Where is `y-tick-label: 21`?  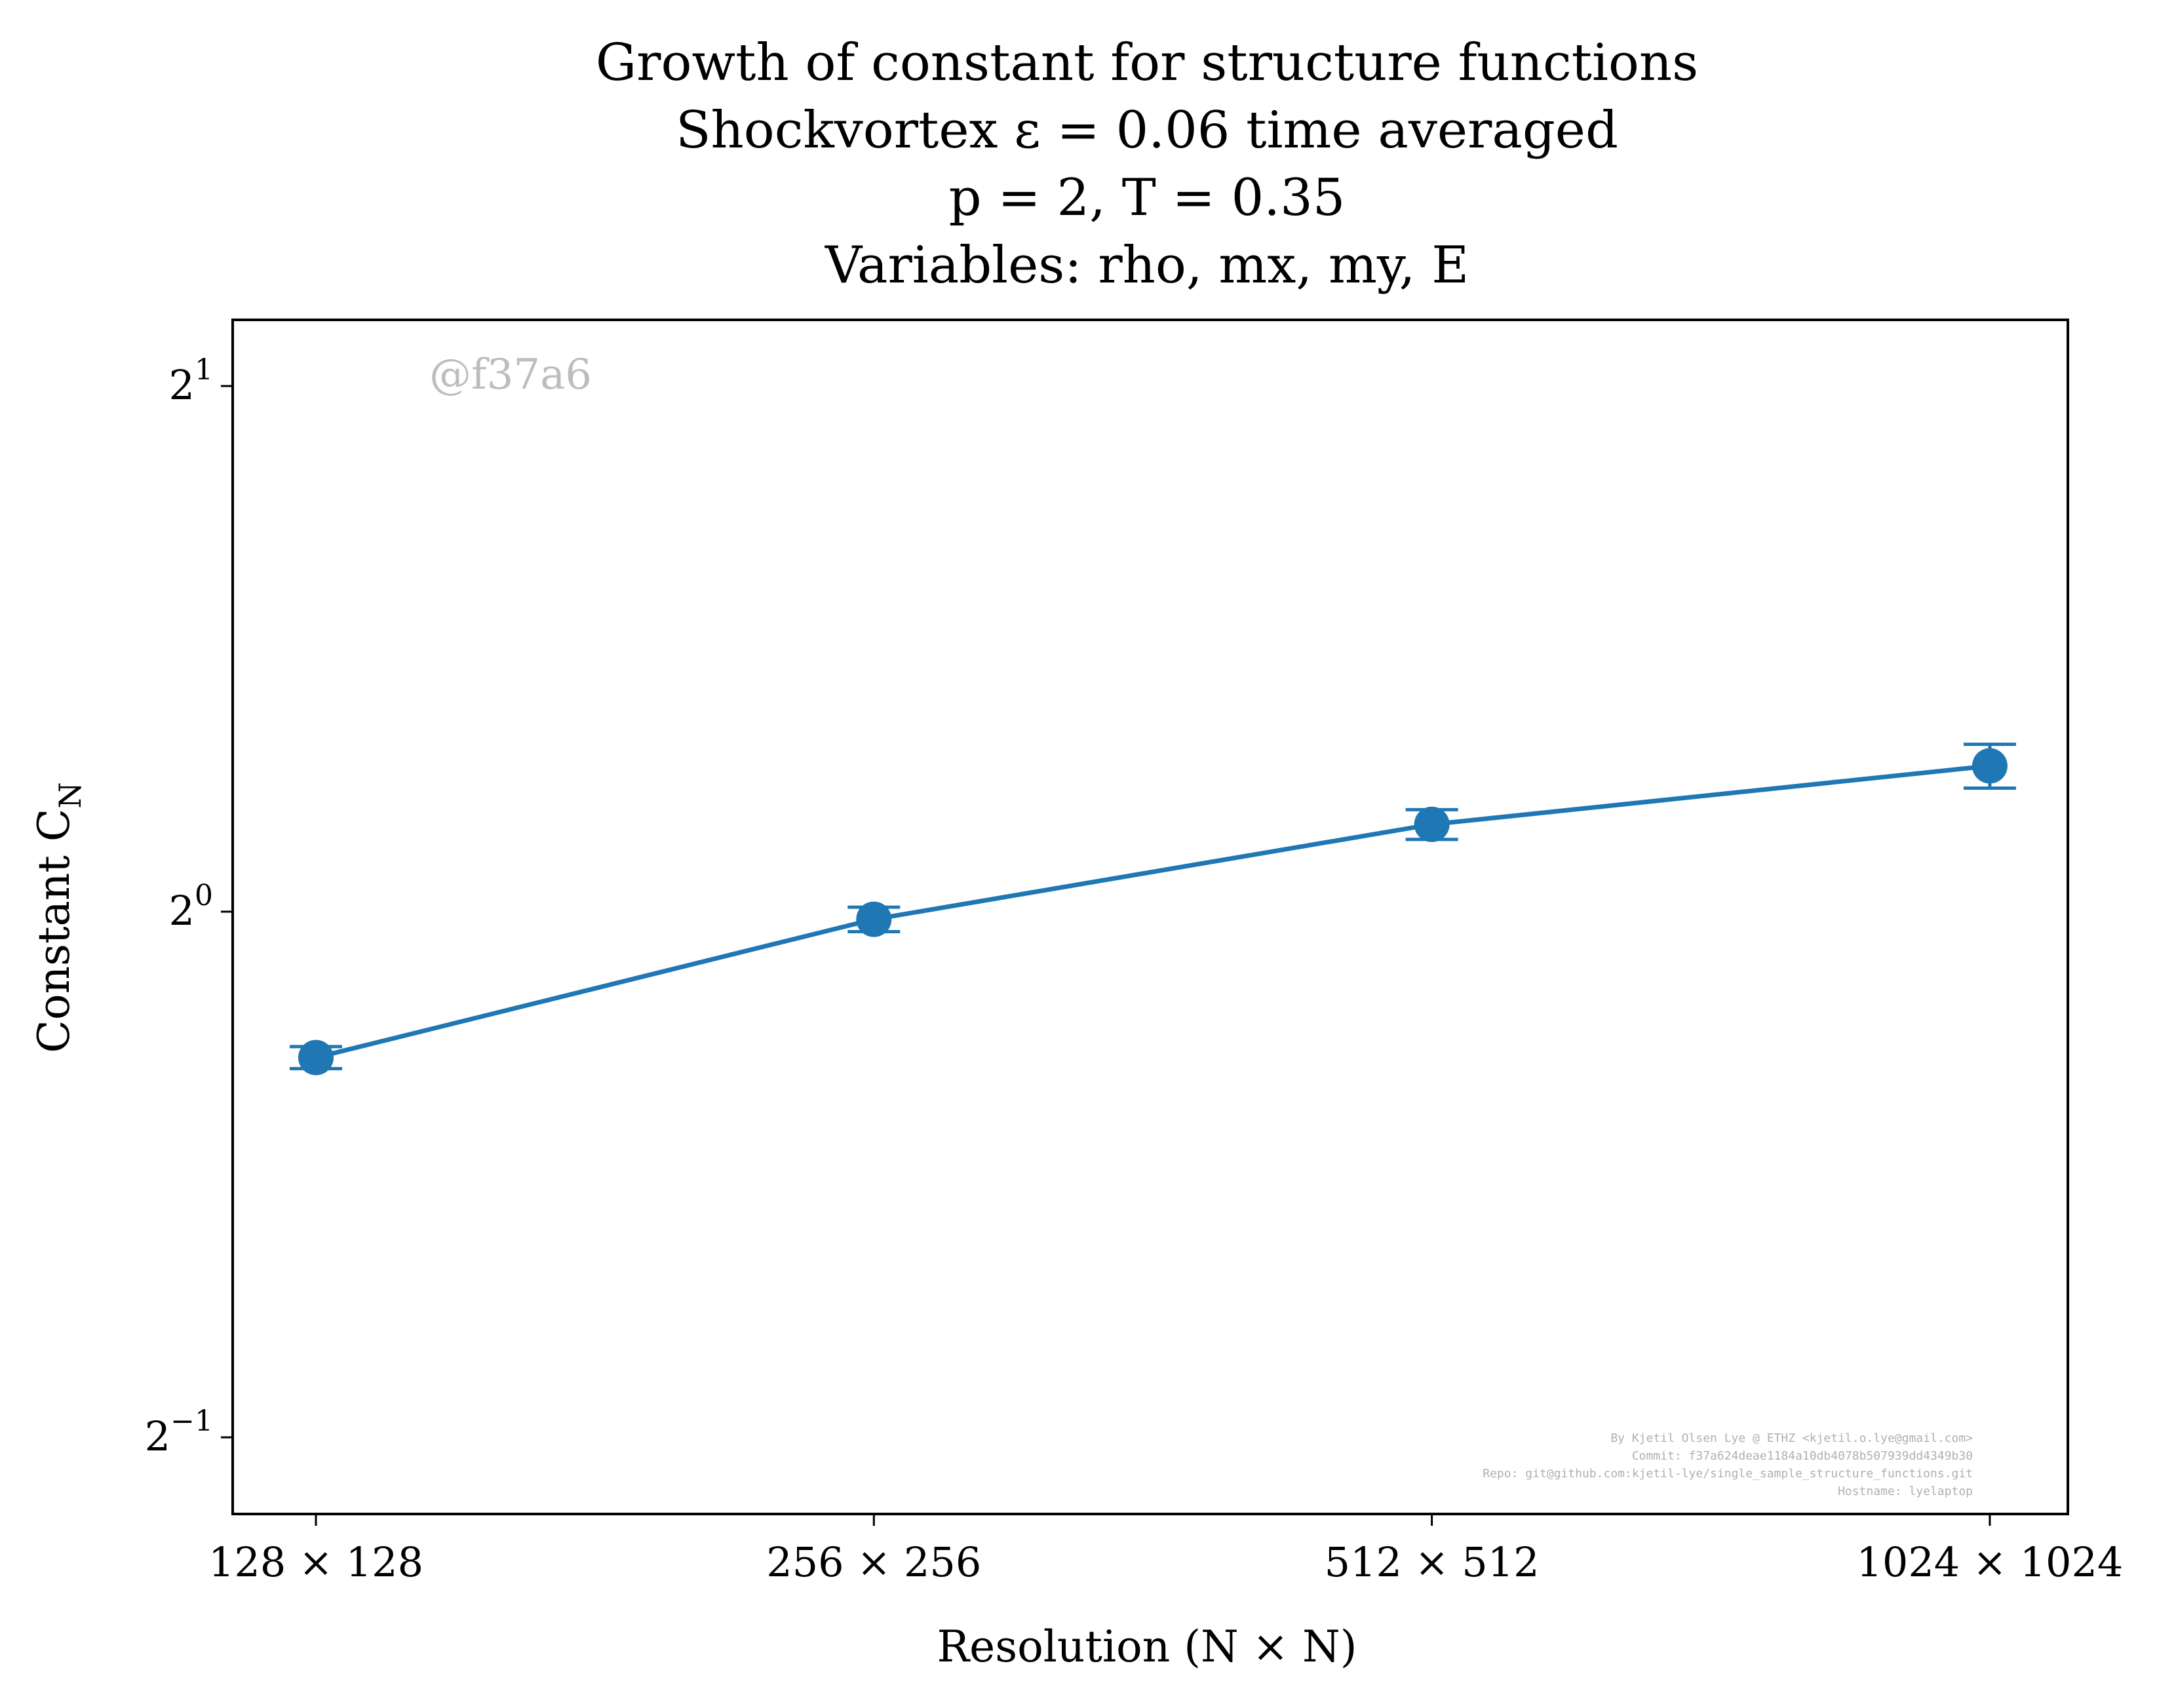 y-tick-label: 21 is located at coordinates (191, 381).